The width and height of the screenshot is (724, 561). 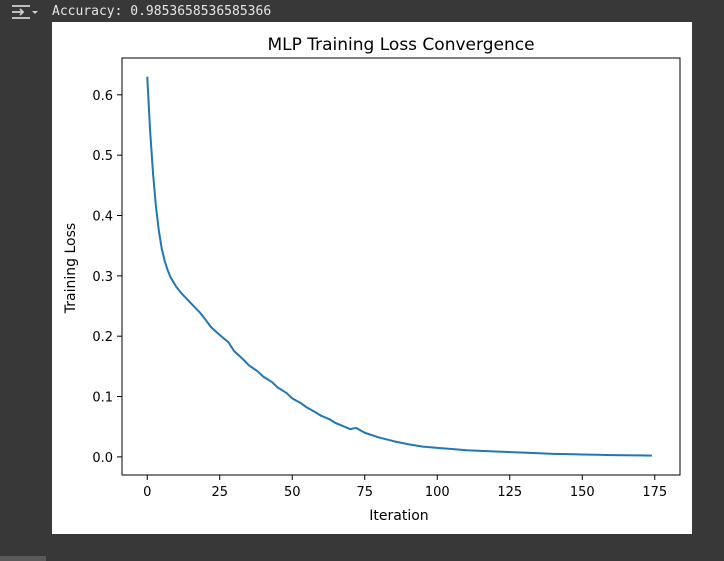 I want to click on x-tick-label: 175, so click(x=654, y=492).